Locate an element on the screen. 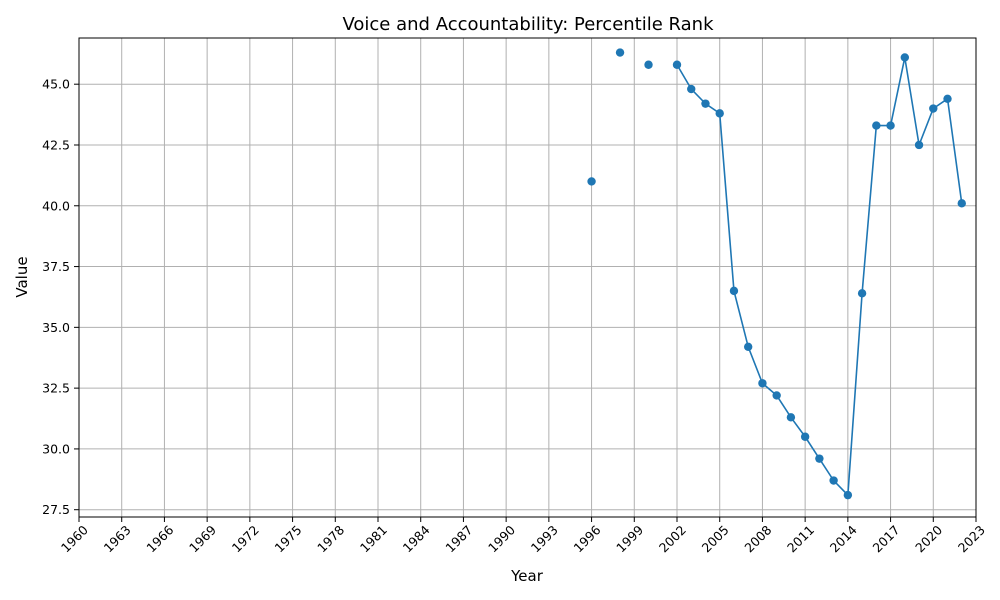  y-tick-label: 37.5 is located at coordinates (56, 266).